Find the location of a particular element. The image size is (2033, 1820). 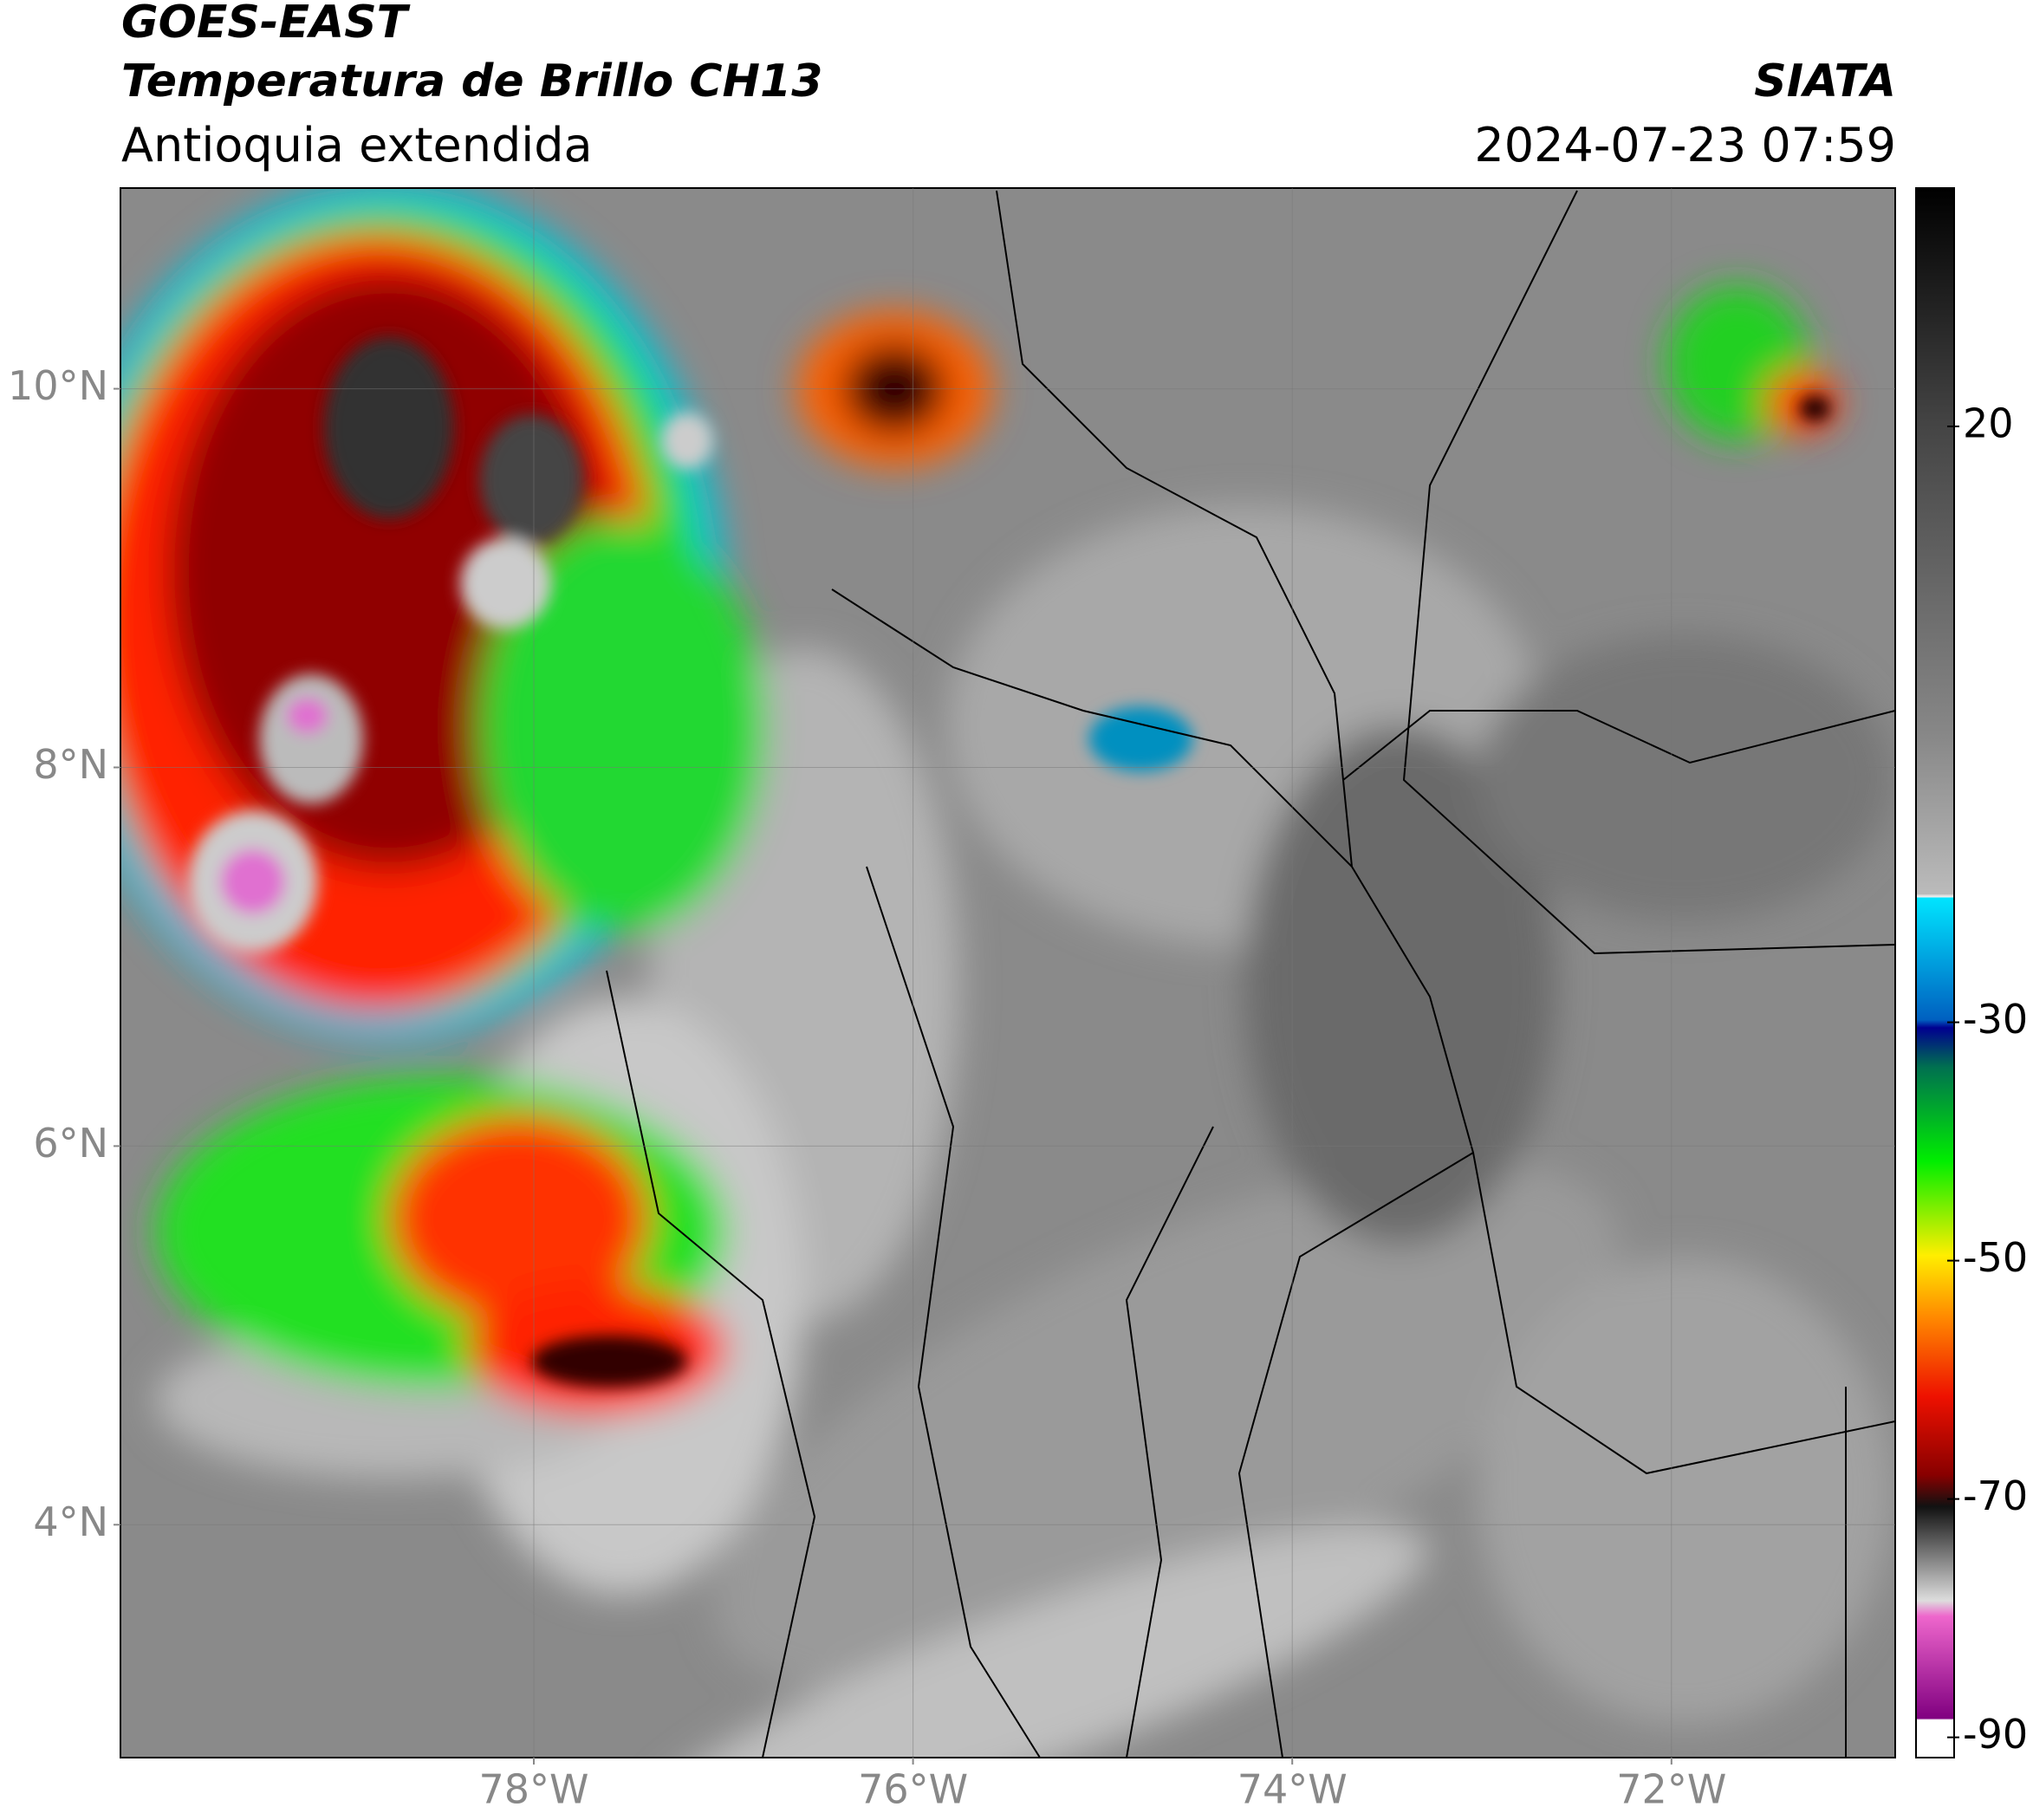

x-tick-label: 78°W is located at coordinates (533, 1789).